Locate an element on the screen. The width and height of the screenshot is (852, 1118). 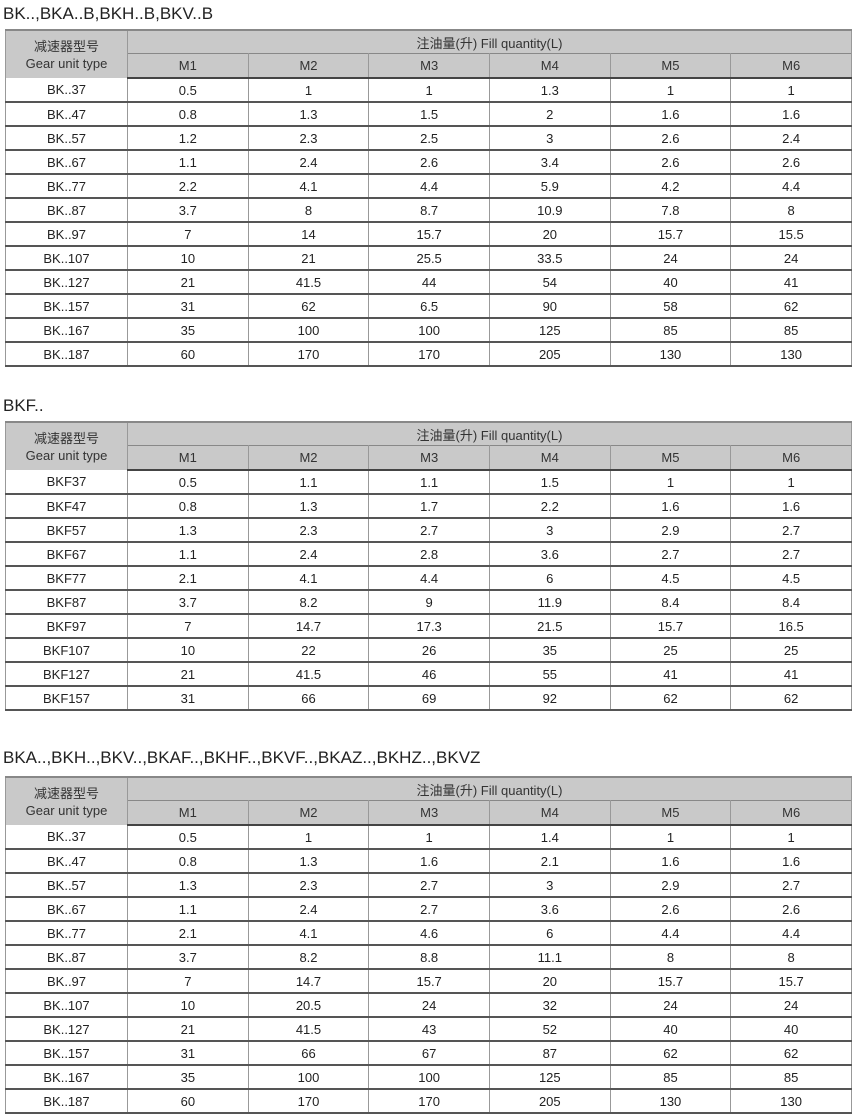
gear-unit-type-cell: BK..37 is located at coordinates (66, 837).